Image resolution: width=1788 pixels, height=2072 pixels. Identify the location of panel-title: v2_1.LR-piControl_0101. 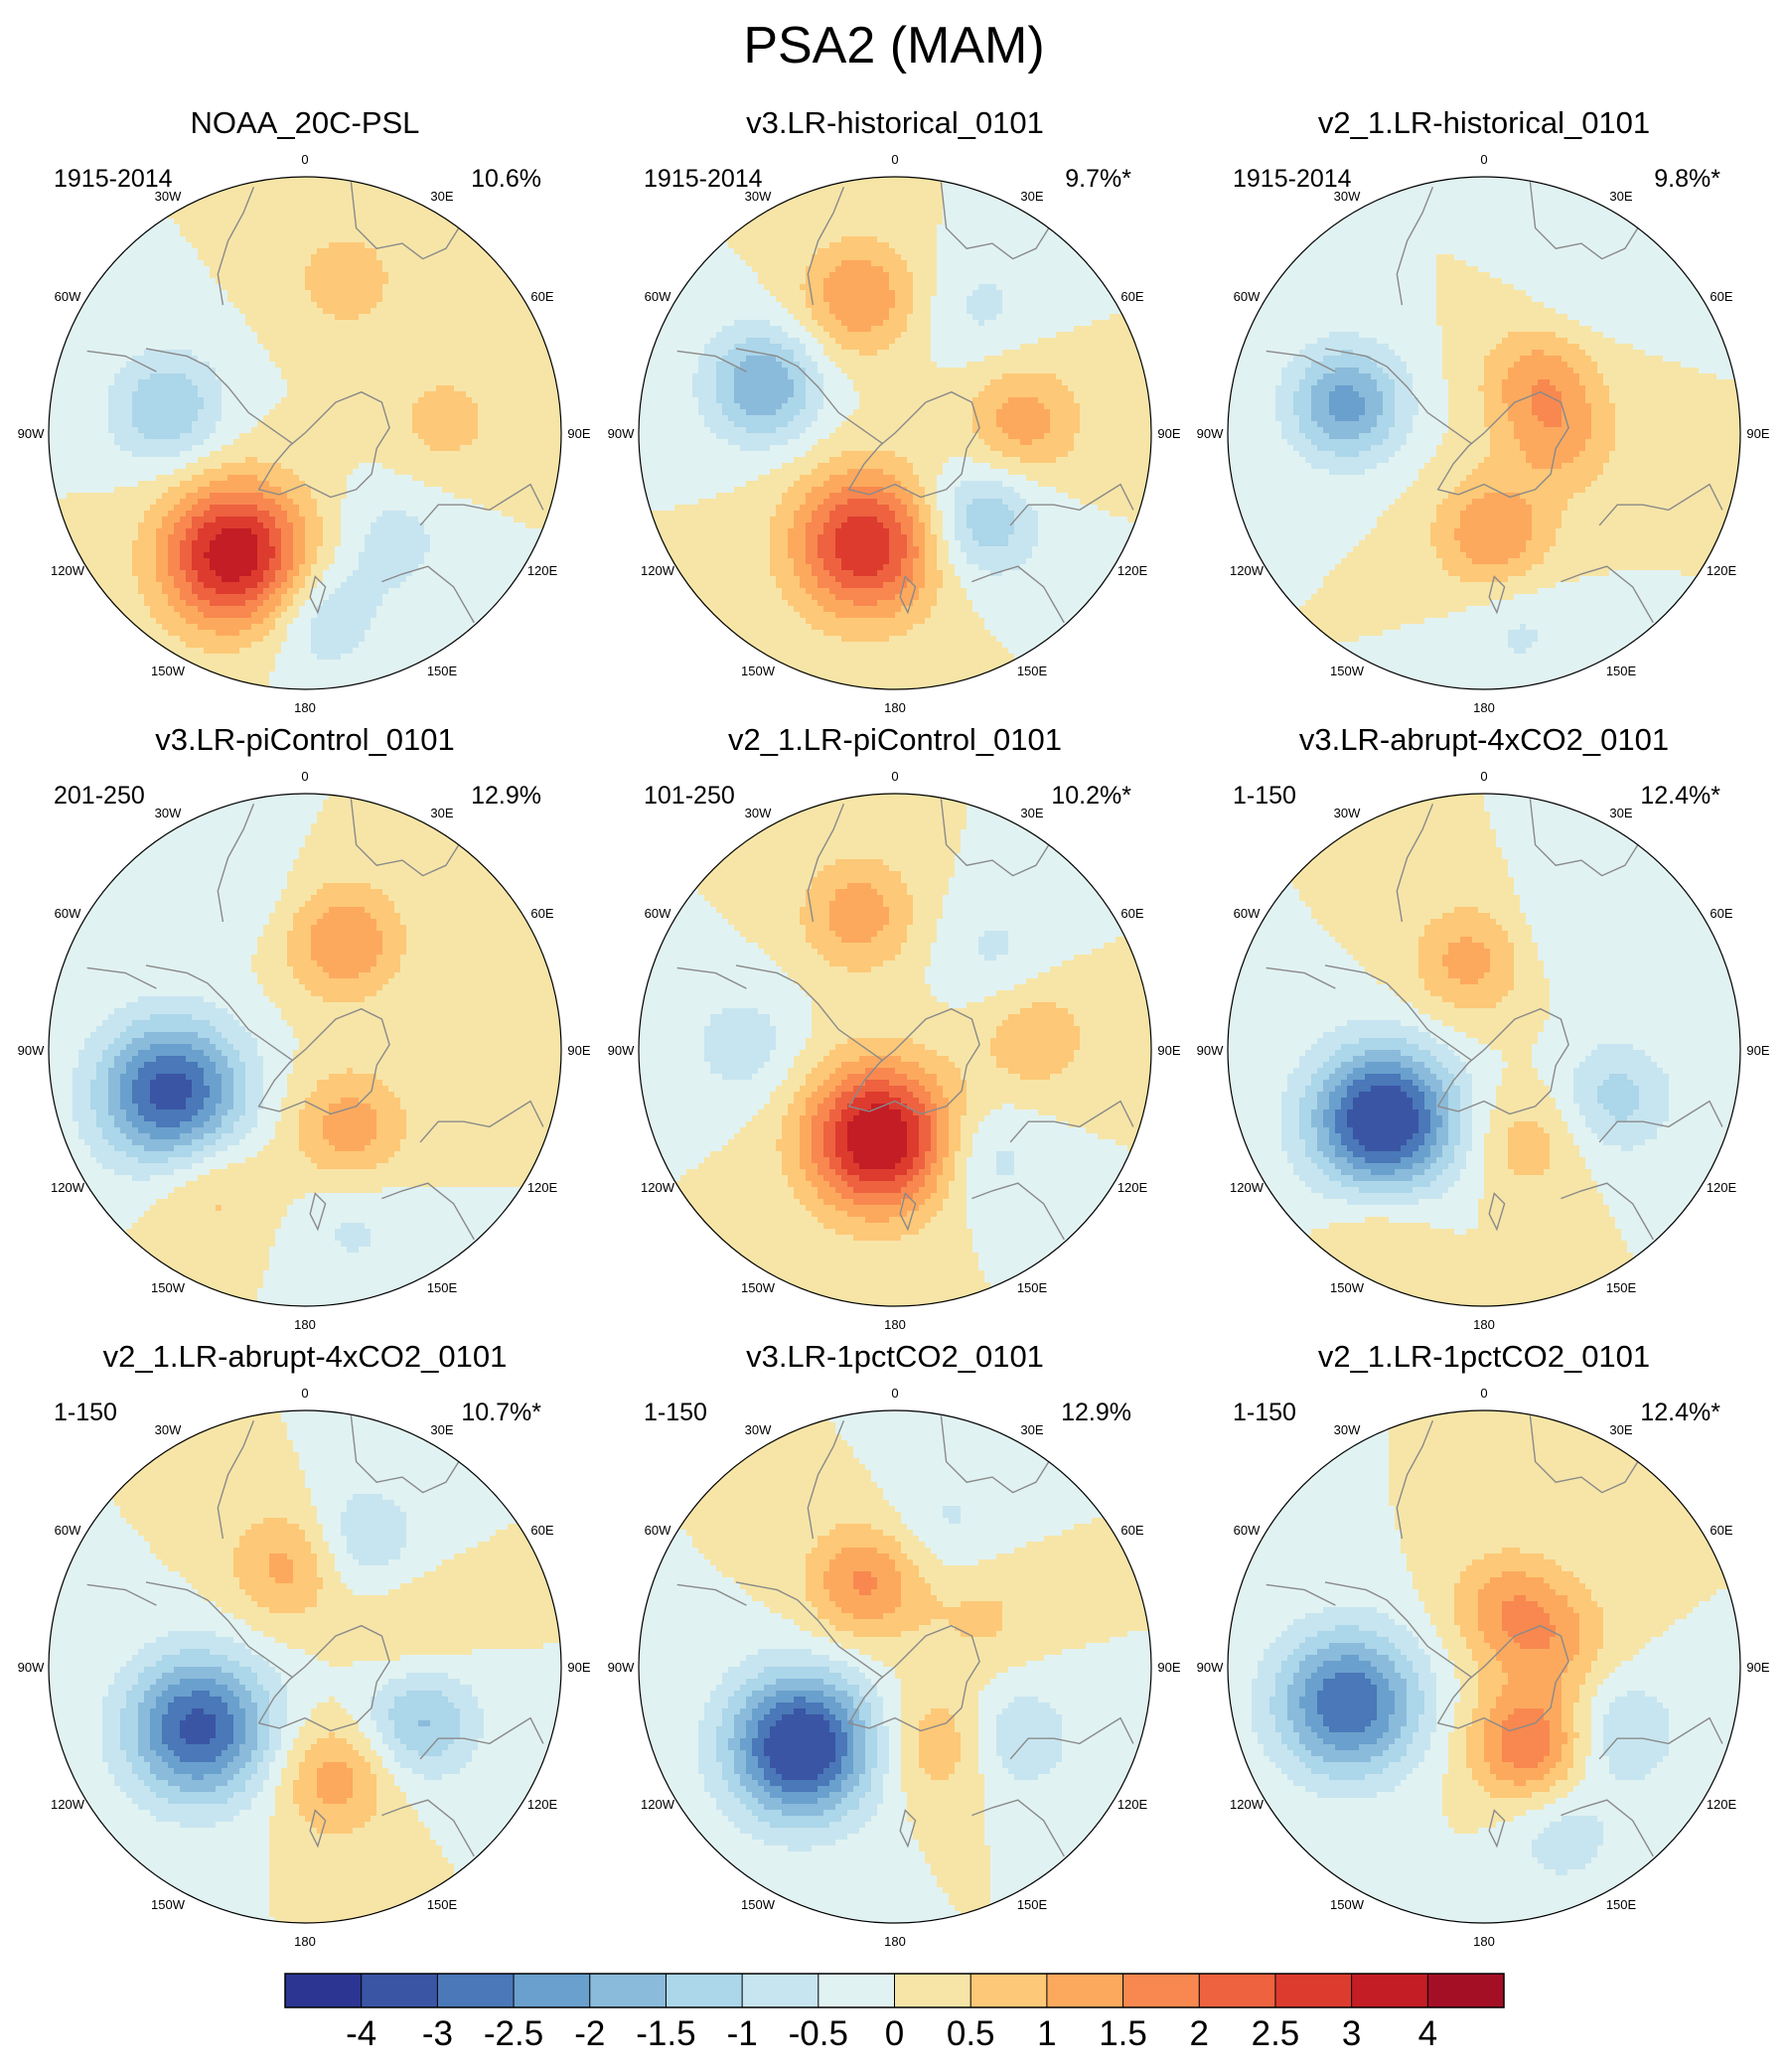
(895, 739).